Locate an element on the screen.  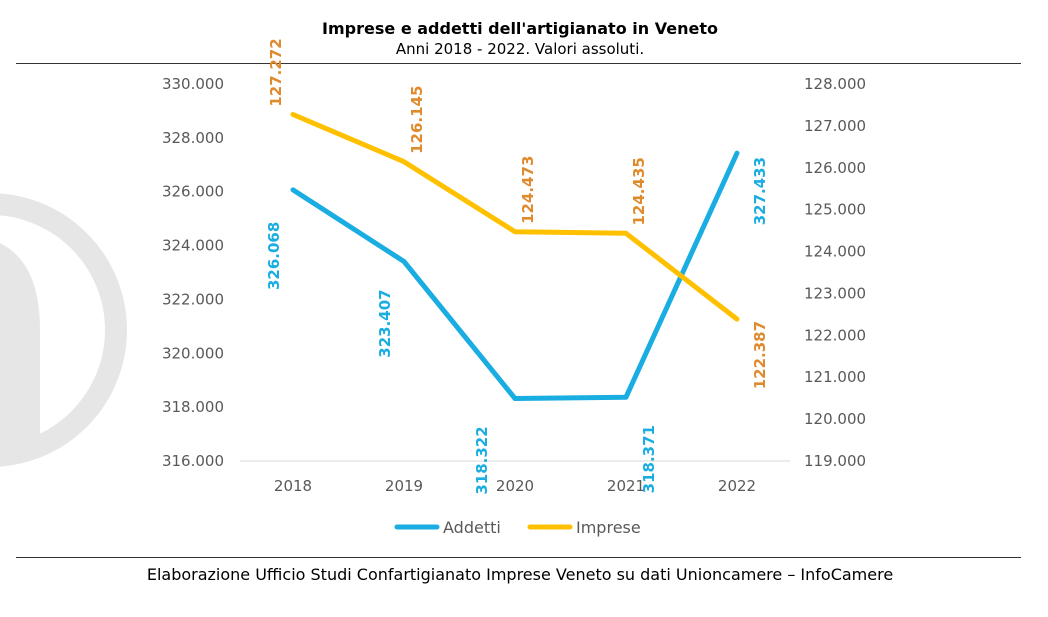
data-label-addetti-2018: 326.068 is located at coordinates (274, 256).